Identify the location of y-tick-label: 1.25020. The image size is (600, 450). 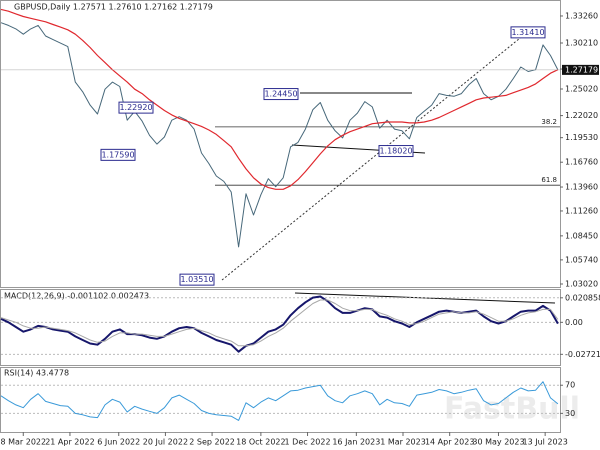
(581, 89).